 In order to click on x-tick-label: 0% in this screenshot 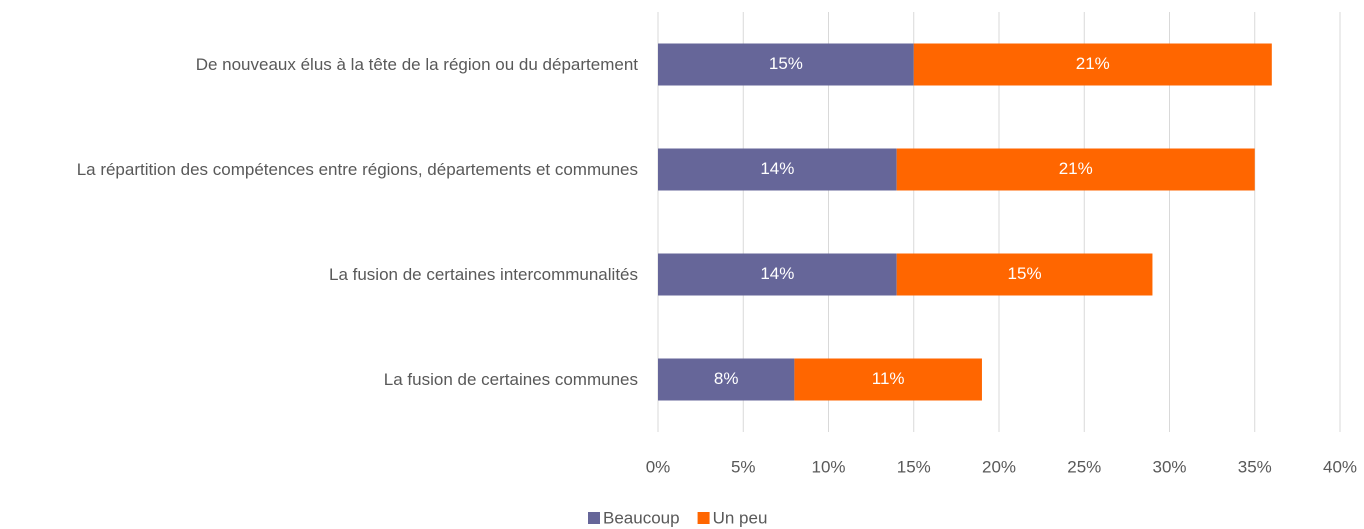, I will do `click(658, 466)`.